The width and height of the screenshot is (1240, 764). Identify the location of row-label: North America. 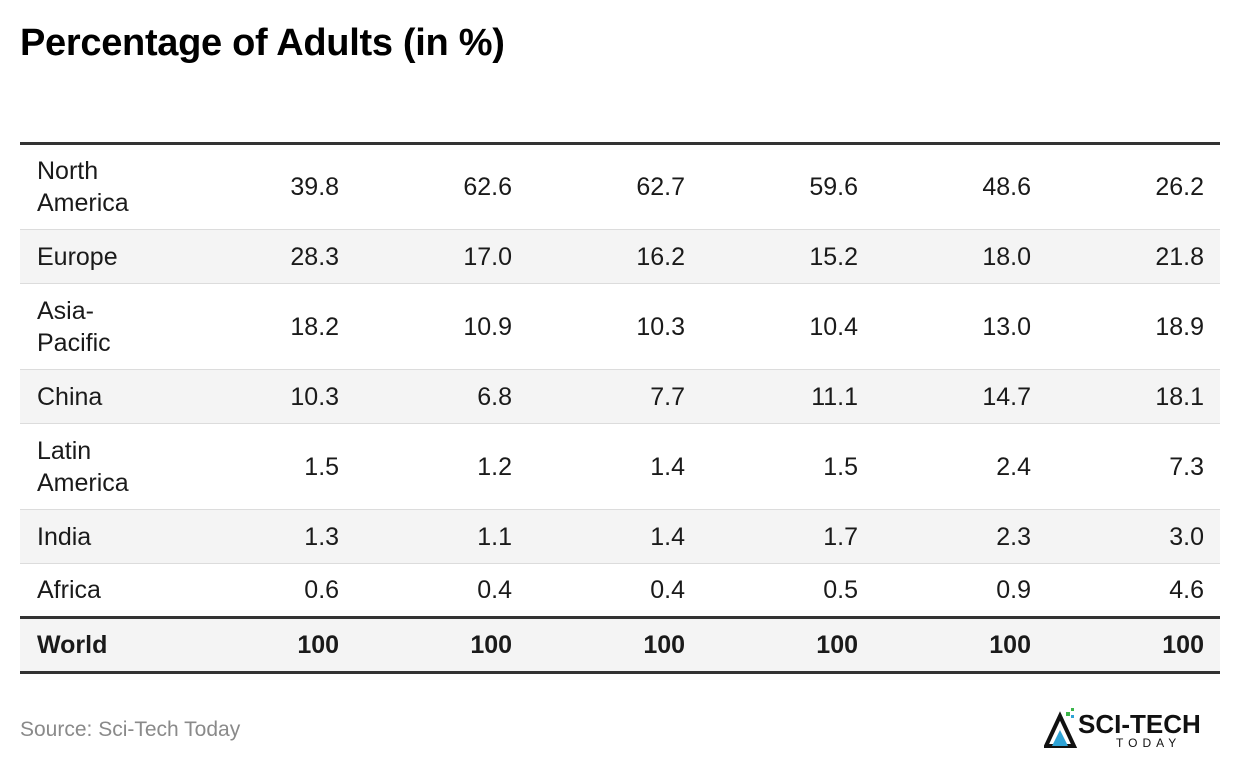
(93, 186).